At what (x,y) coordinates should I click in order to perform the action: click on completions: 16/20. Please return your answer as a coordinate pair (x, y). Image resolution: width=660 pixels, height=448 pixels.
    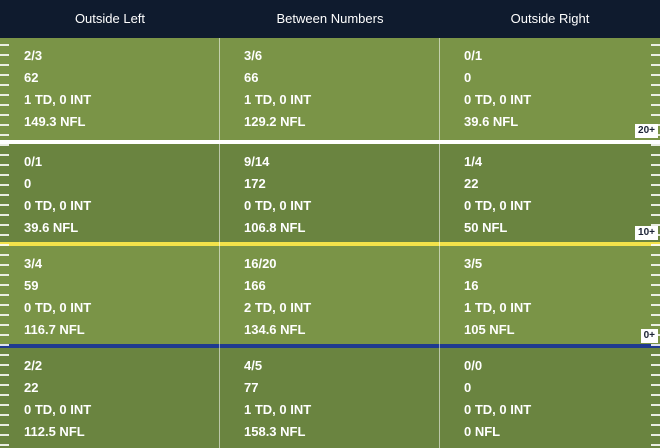
    Looking at the image, I should click on (260, 263).